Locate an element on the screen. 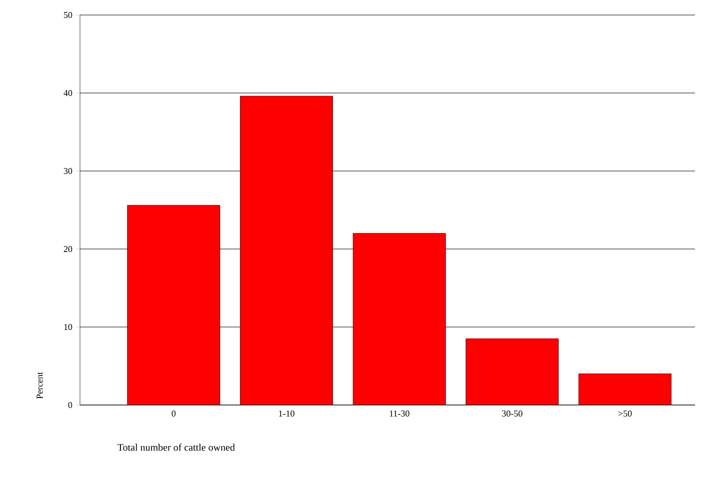 This screenshot has height=480, width=707. x-tick-label: >50 is located at coordinates (625, 413).